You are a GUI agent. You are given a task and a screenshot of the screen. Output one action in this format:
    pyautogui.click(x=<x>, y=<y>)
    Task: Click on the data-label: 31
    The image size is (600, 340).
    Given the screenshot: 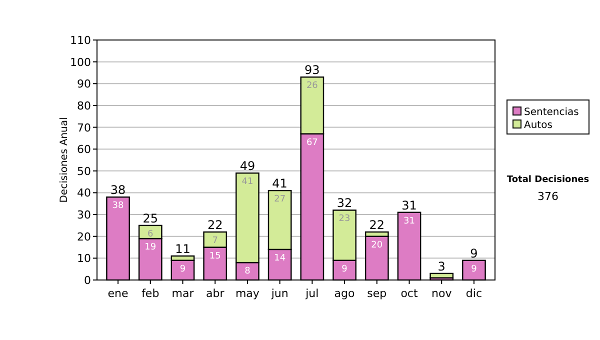 What is the action you would take?
    pyautogui.click(x=409, y=221)
    